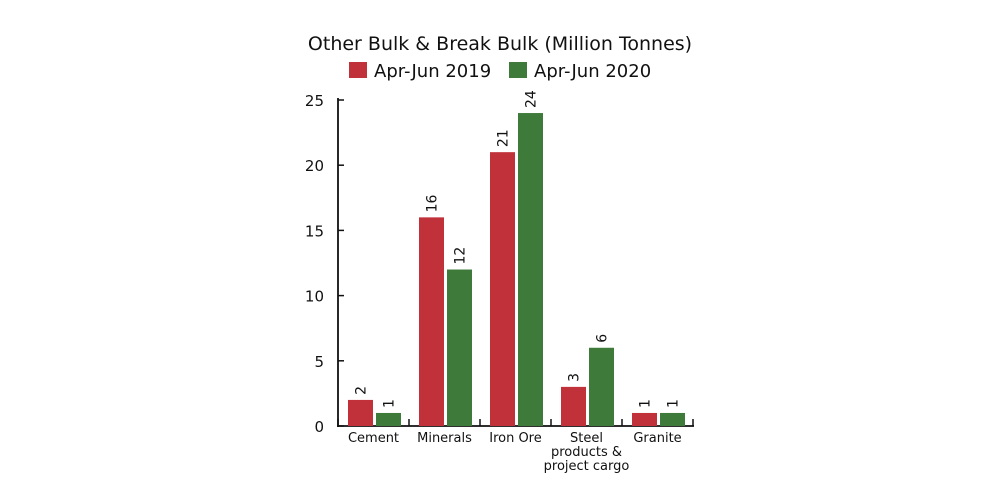 Image resolution: width=1000 pixels, height=501 pixels. I want to click on x-tick-label-line: Minerals, so click(444, 438).